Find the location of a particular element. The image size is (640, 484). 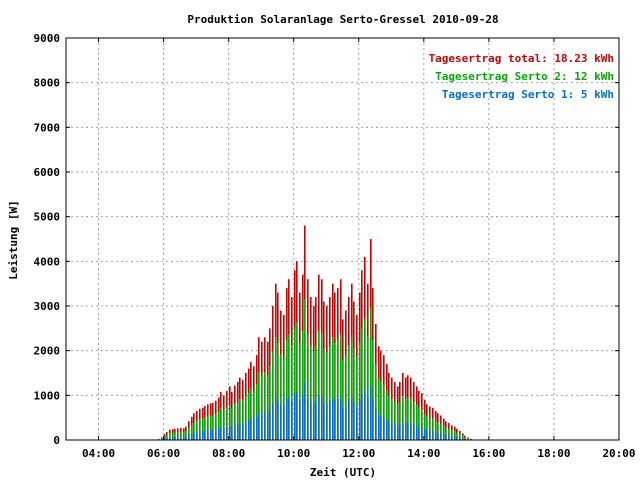

y-tick-label: 8000 is located at coordinates (47, 83).